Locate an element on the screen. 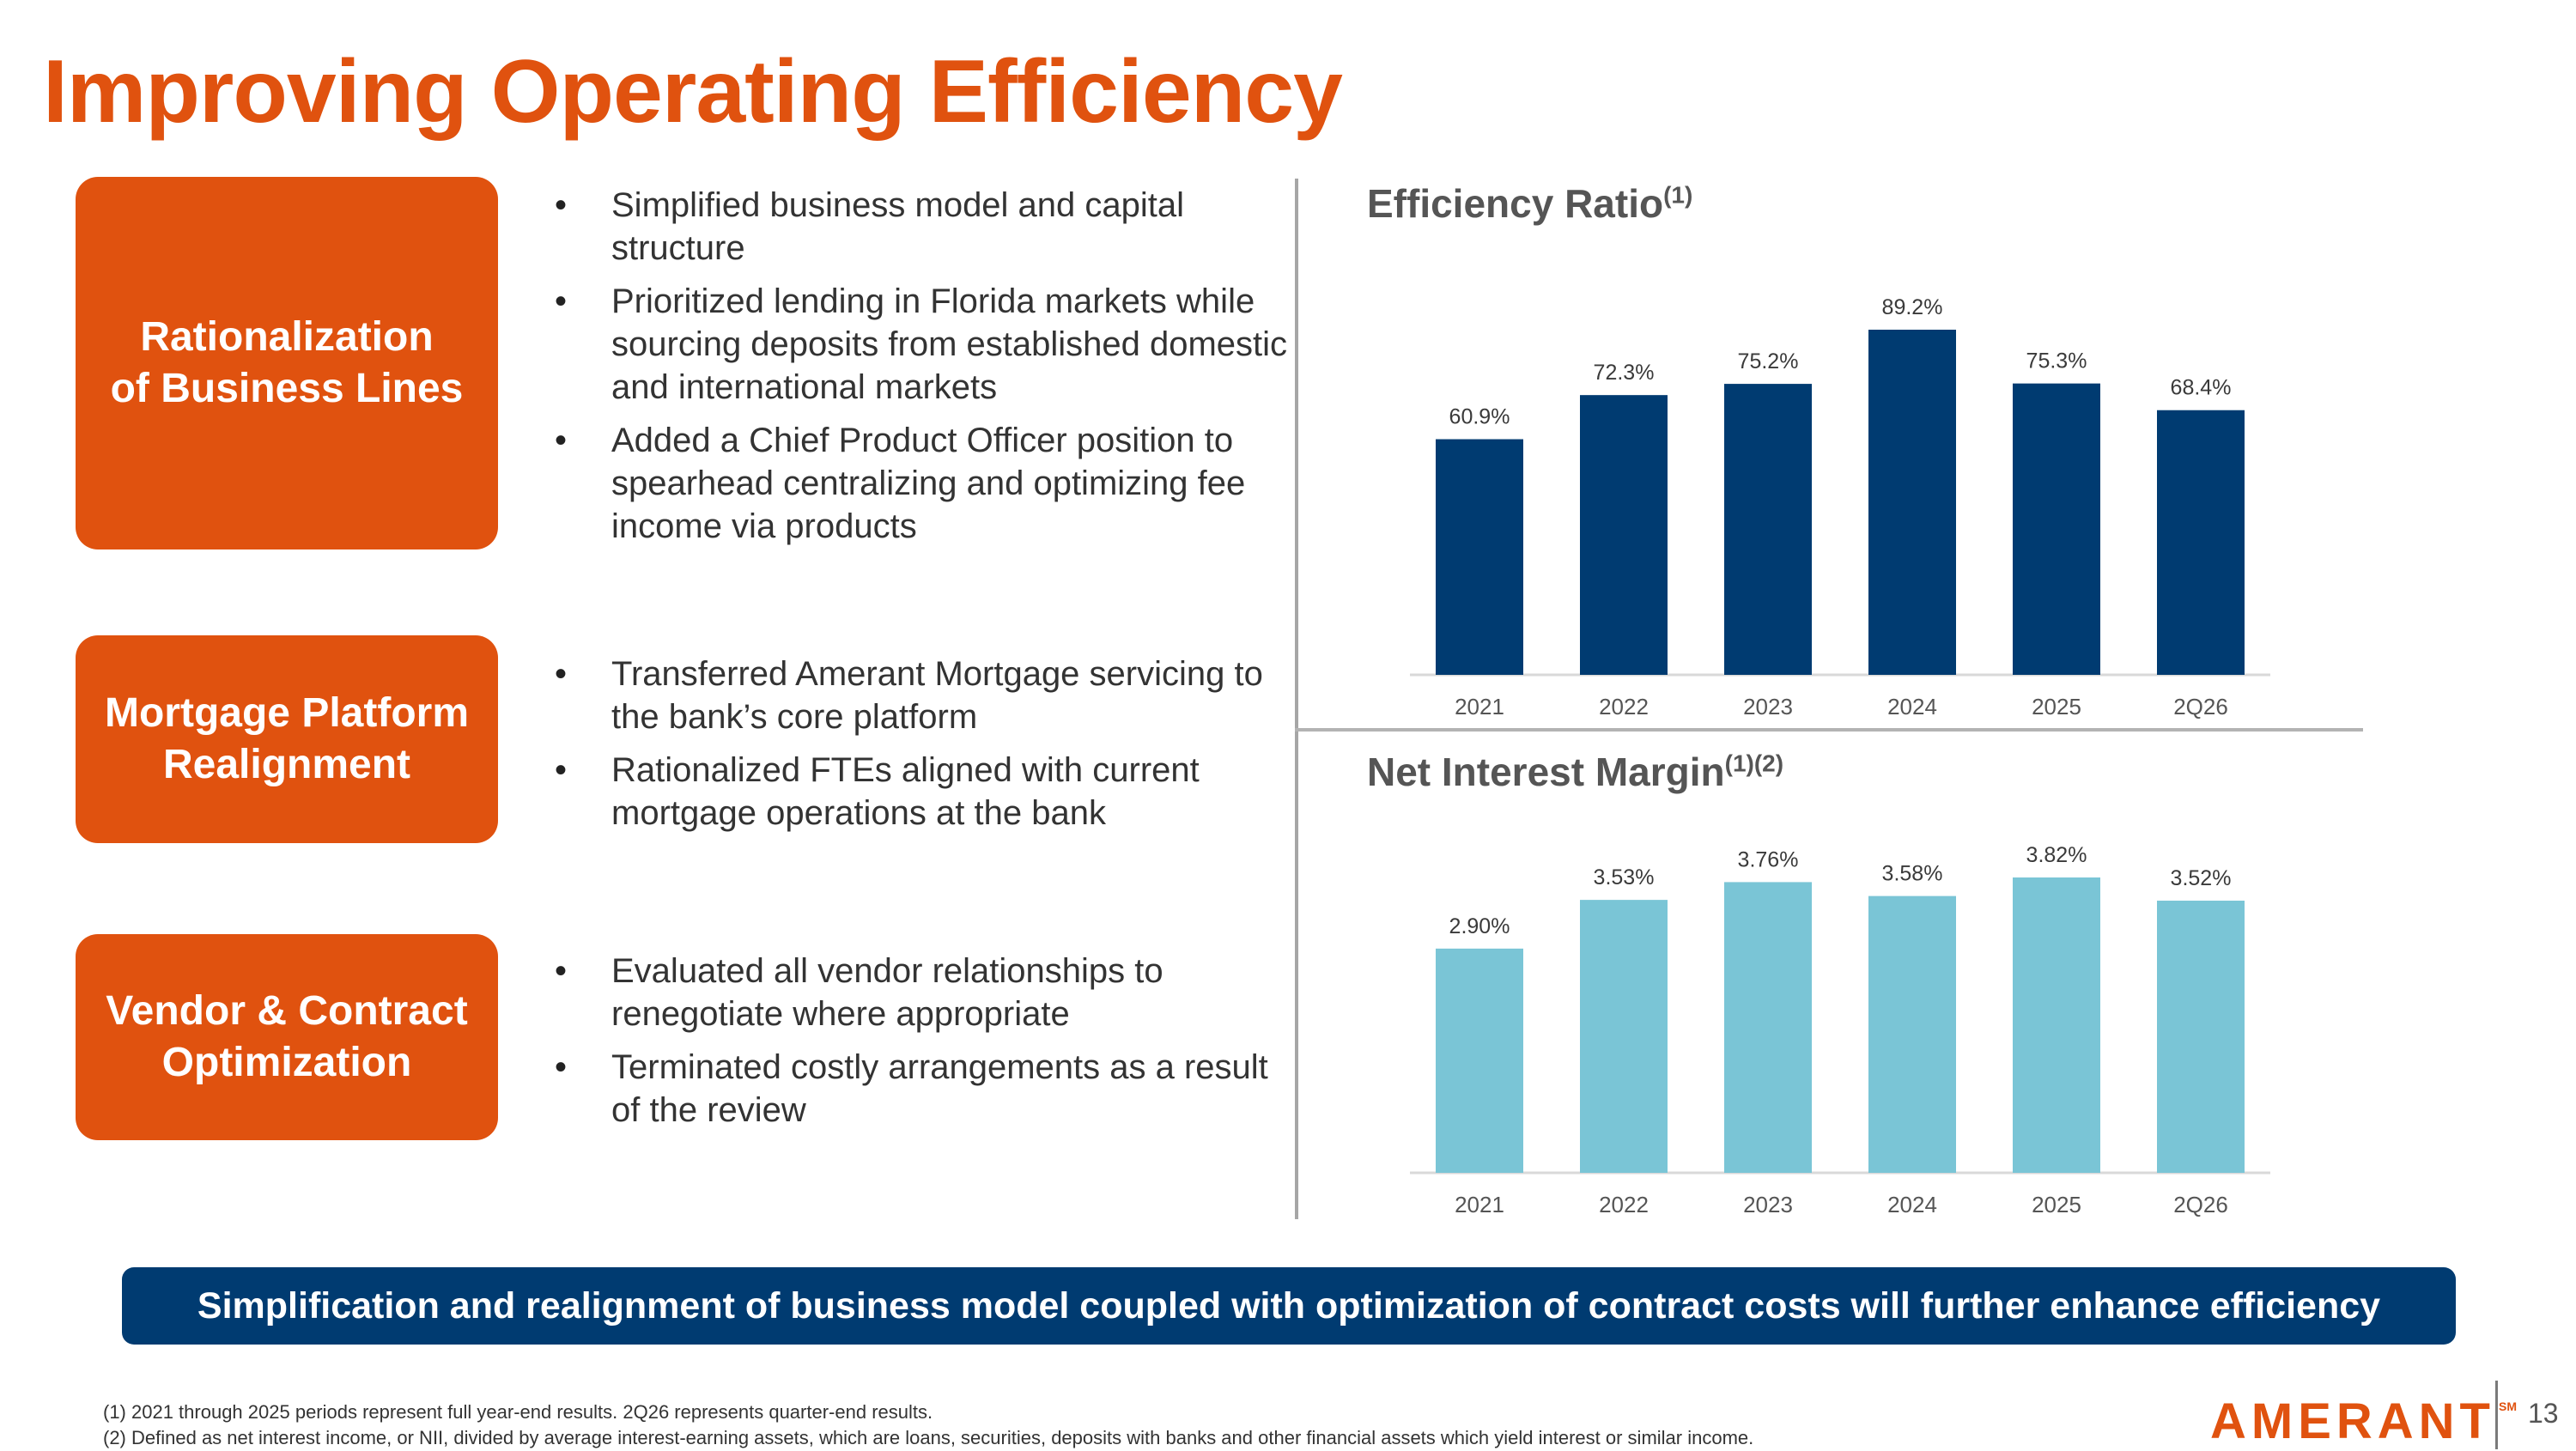  chart-title-footnote-ref: (1) is located at coordinates (1678, 195).